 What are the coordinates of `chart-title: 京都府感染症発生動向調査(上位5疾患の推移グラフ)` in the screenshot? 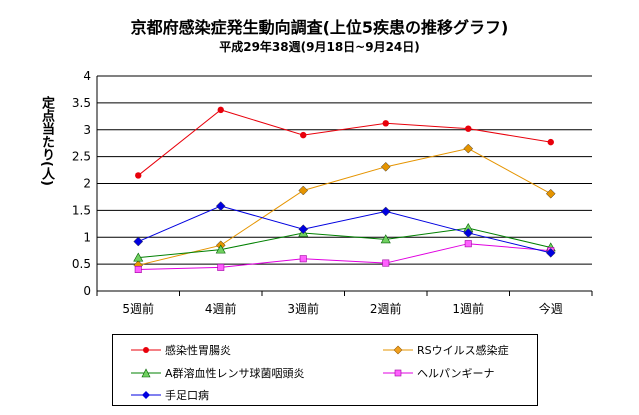 It's located at (319, 27).